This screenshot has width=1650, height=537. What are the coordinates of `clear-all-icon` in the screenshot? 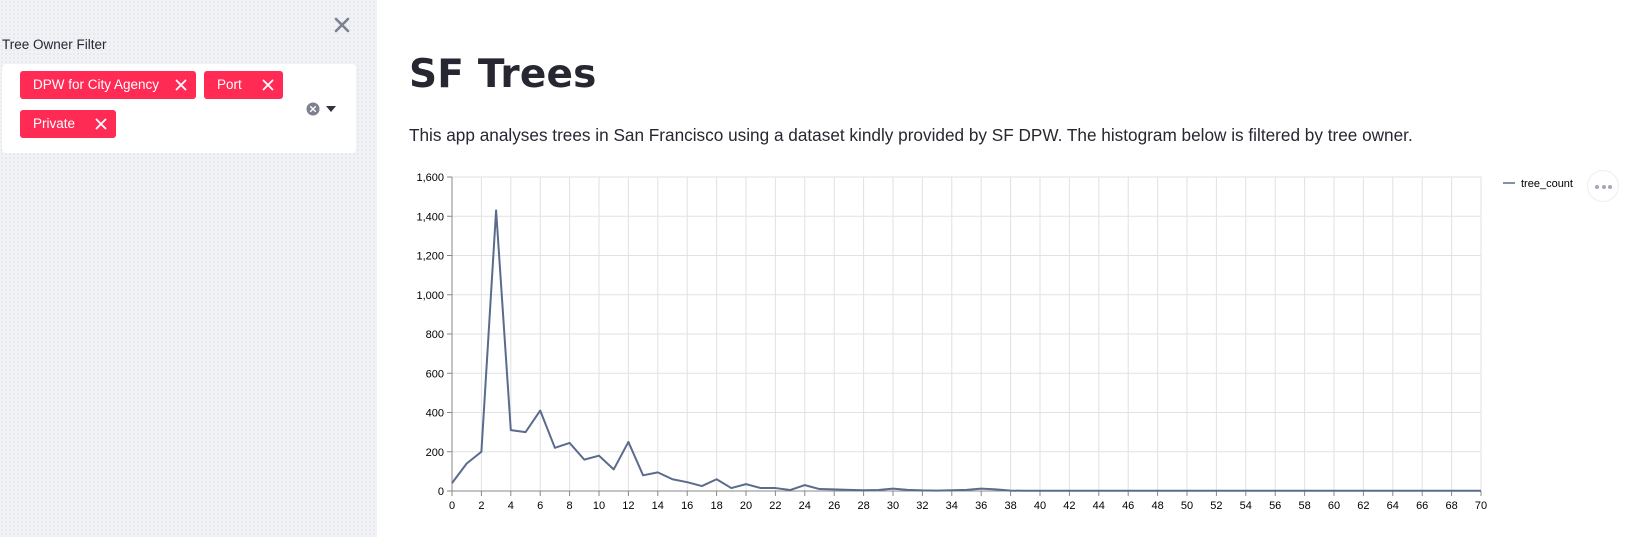 It's located at (313, 109).